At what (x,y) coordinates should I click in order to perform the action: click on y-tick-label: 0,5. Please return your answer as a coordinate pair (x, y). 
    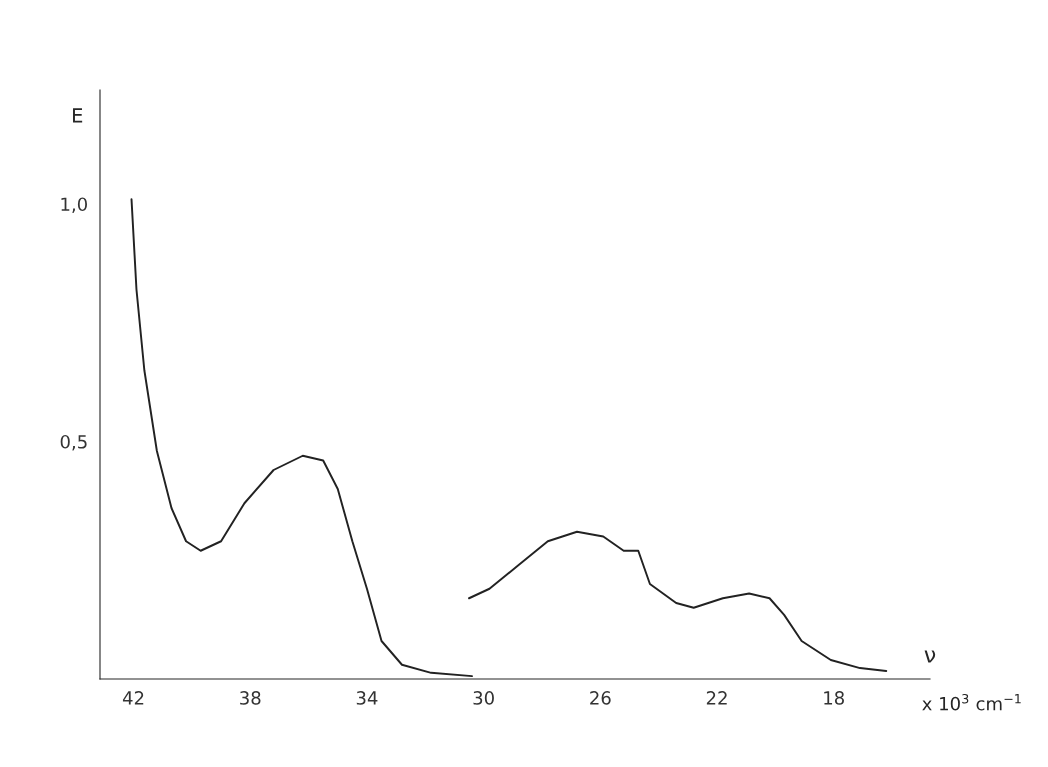
    Looking at the image, I should click on (73, 442).